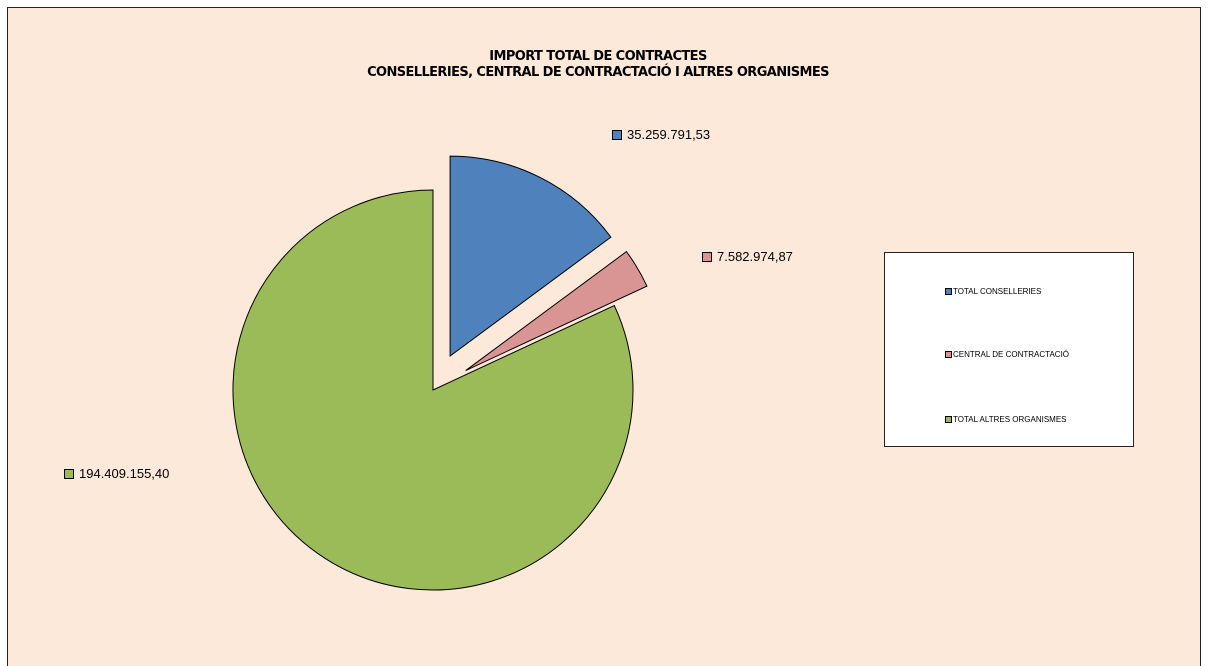 Image resolution: width=1210 pixels, height=666 pixels. Describe the element at coordinates (124, 473) in the screenshot. I see `data-label-value: 194.409.155,40` at that location.